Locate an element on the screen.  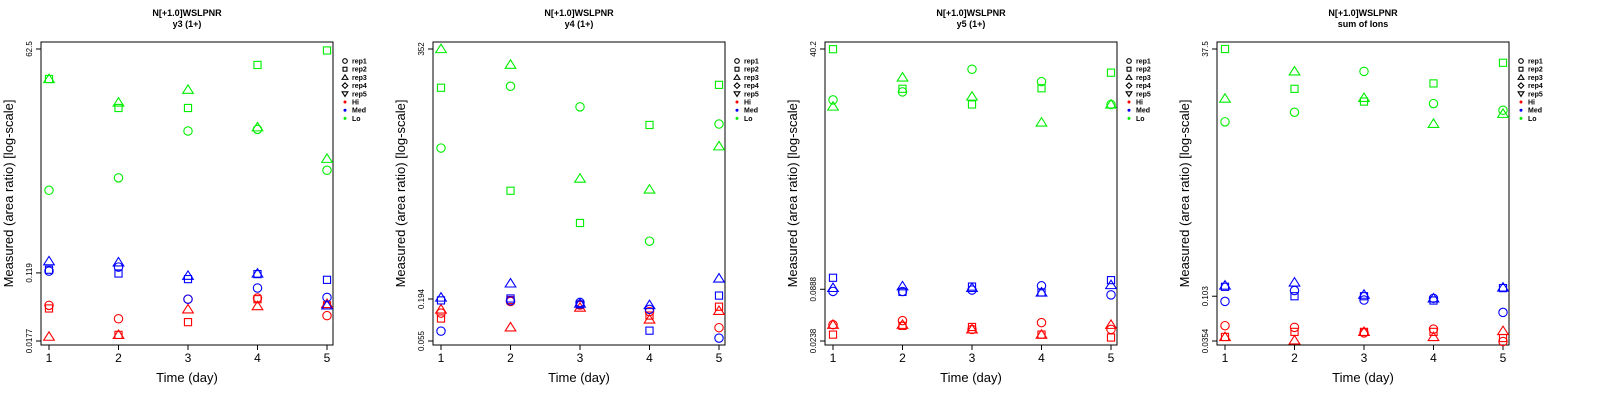
y-tick-label: 0.0888 is located at coordinates (813, 288).